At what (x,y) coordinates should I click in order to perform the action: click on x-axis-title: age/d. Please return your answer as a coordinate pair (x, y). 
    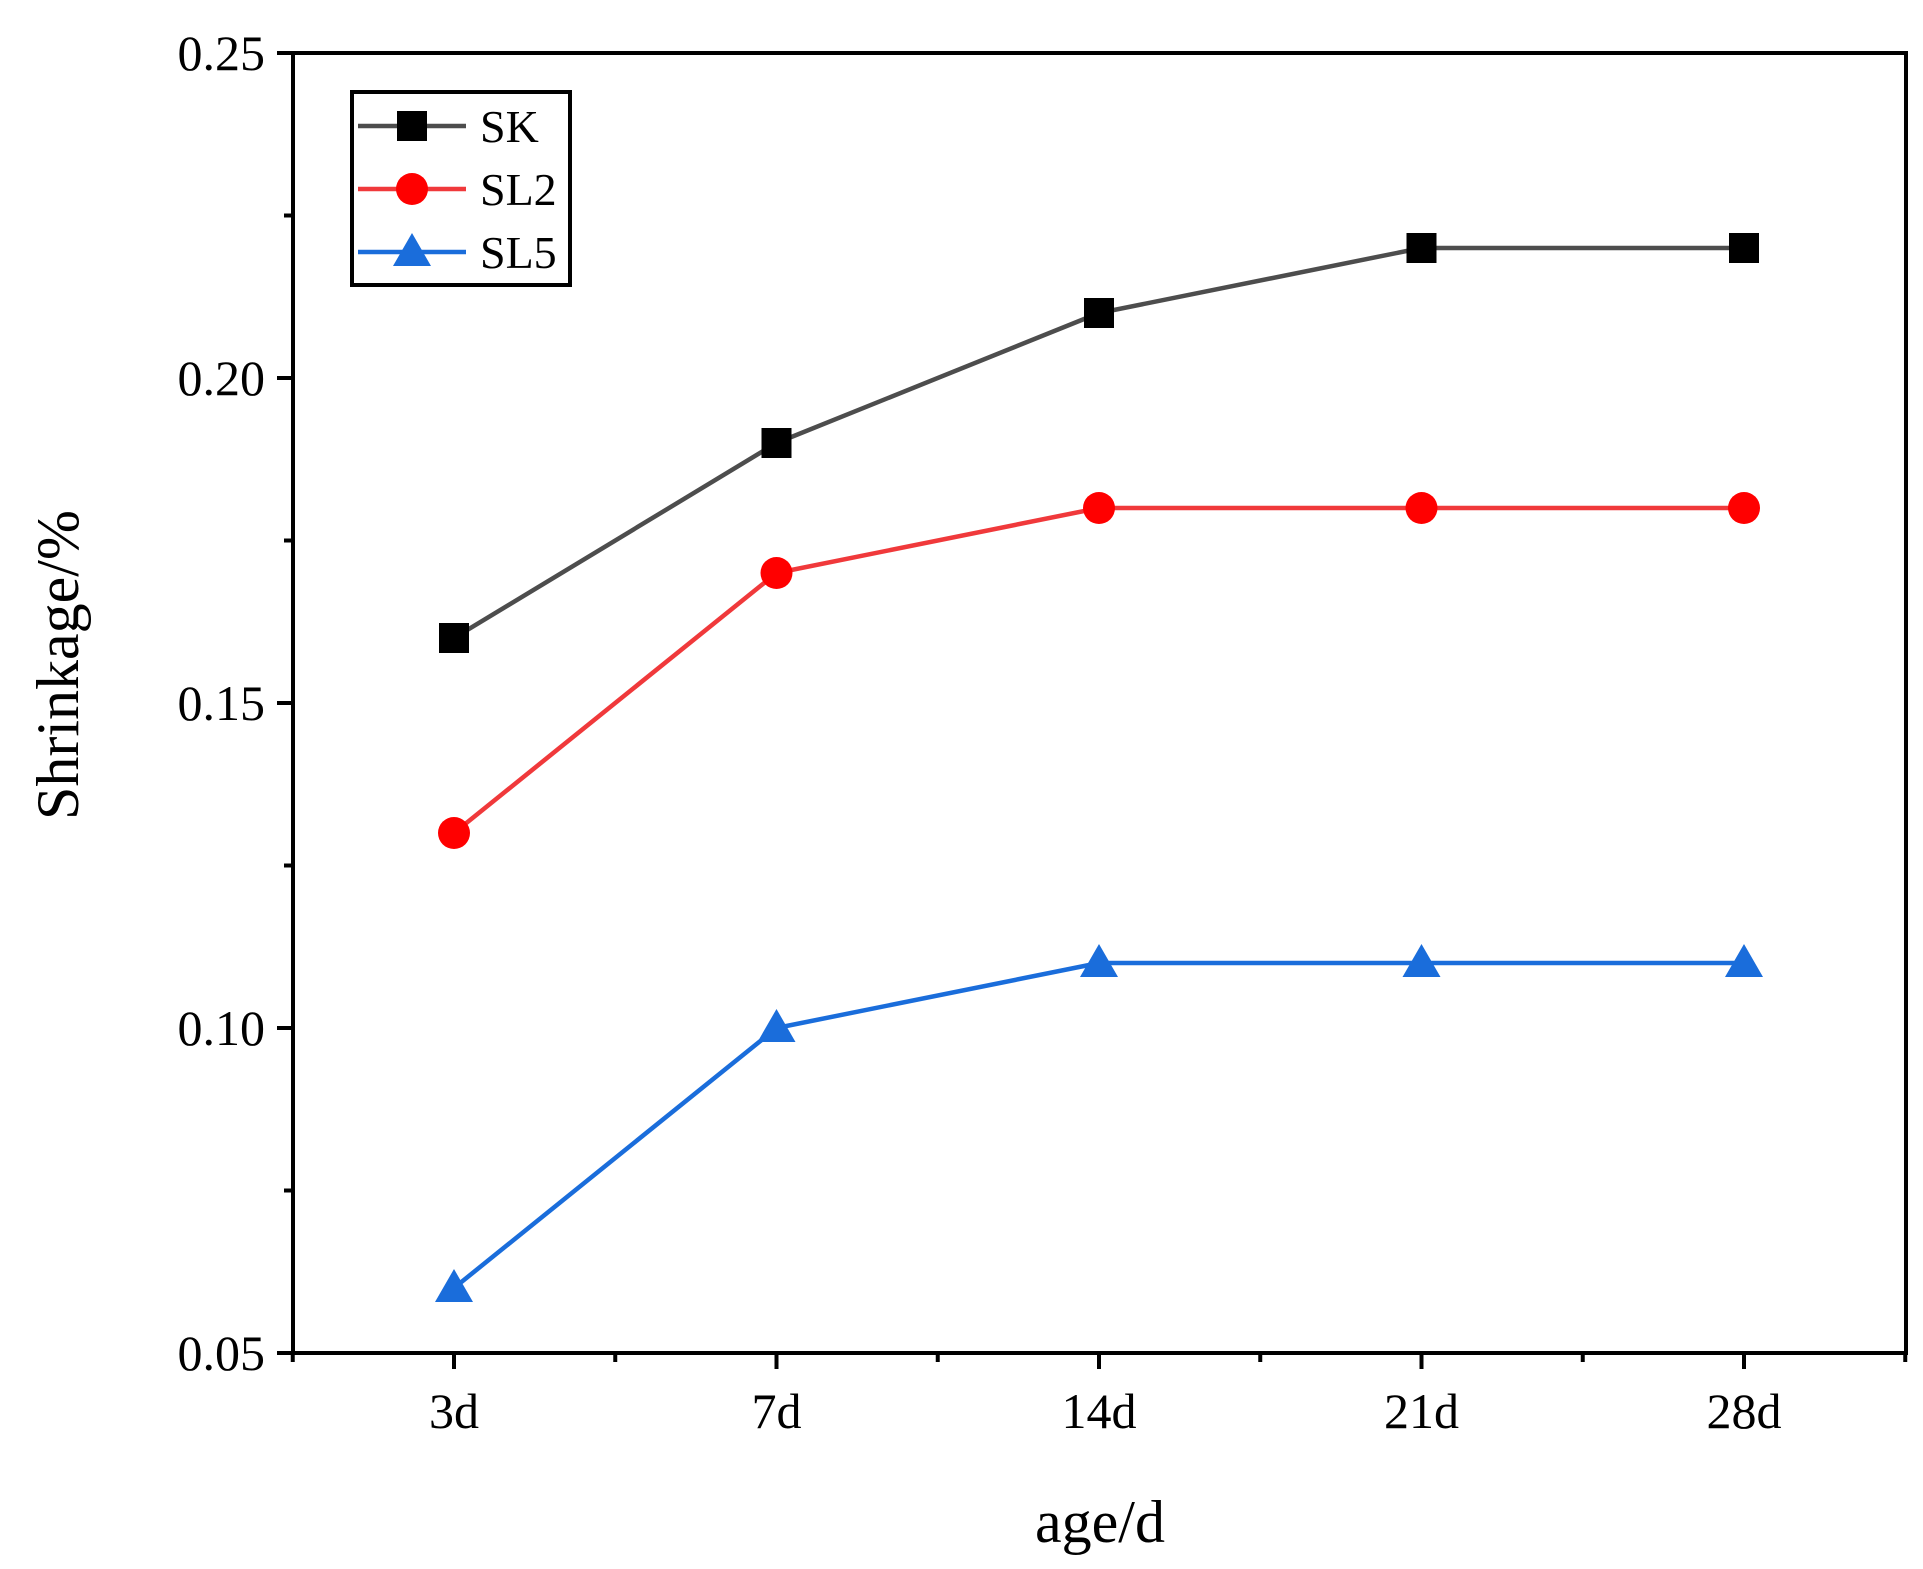
    Looking at the image, I should click on (1100, 1522).